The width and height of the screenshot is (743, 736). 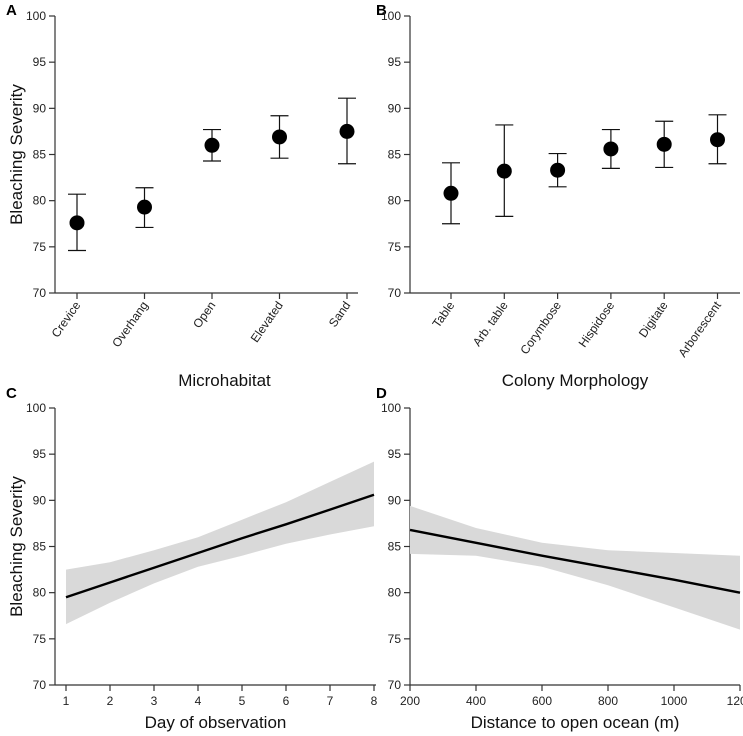 I want to click on panel-letter: D, so click(x=381, y=393).